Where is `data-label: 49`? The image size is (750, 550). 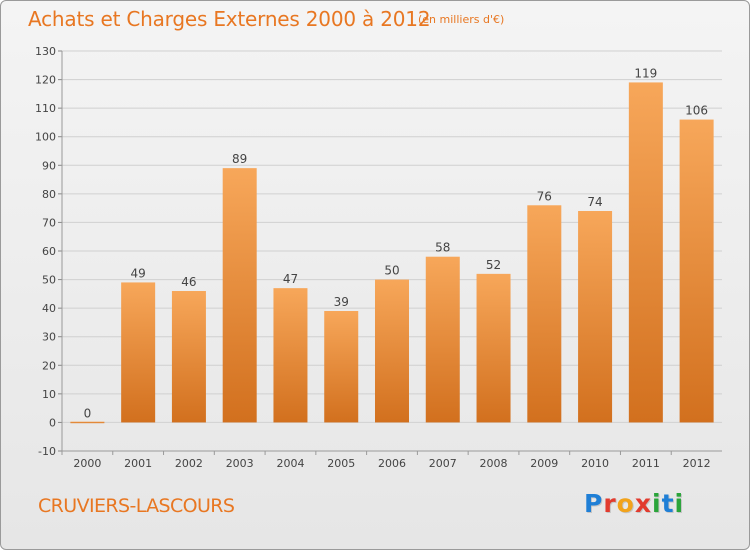 data-label: 49 is located at coordinates (138, 273).